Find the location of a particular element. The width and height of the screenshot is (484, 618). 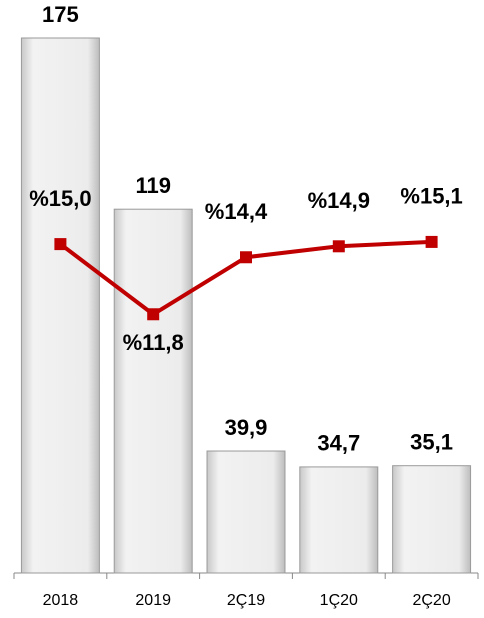

x-tick-label: 2Ç20 is located at coordinates (431, 600).